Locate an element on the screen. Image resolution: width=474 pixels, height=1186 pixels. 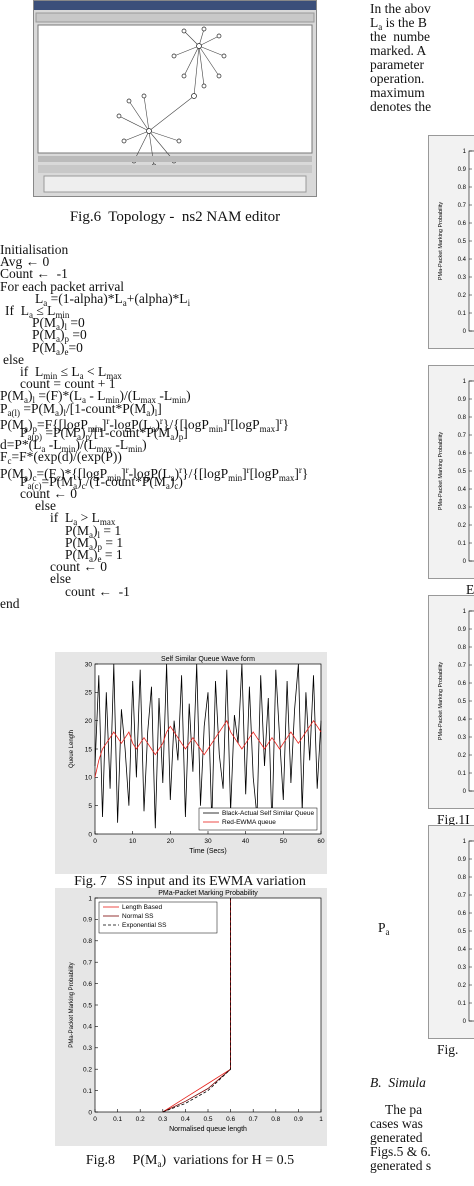
text-run: = 1 is located at coordinates (113, 542).